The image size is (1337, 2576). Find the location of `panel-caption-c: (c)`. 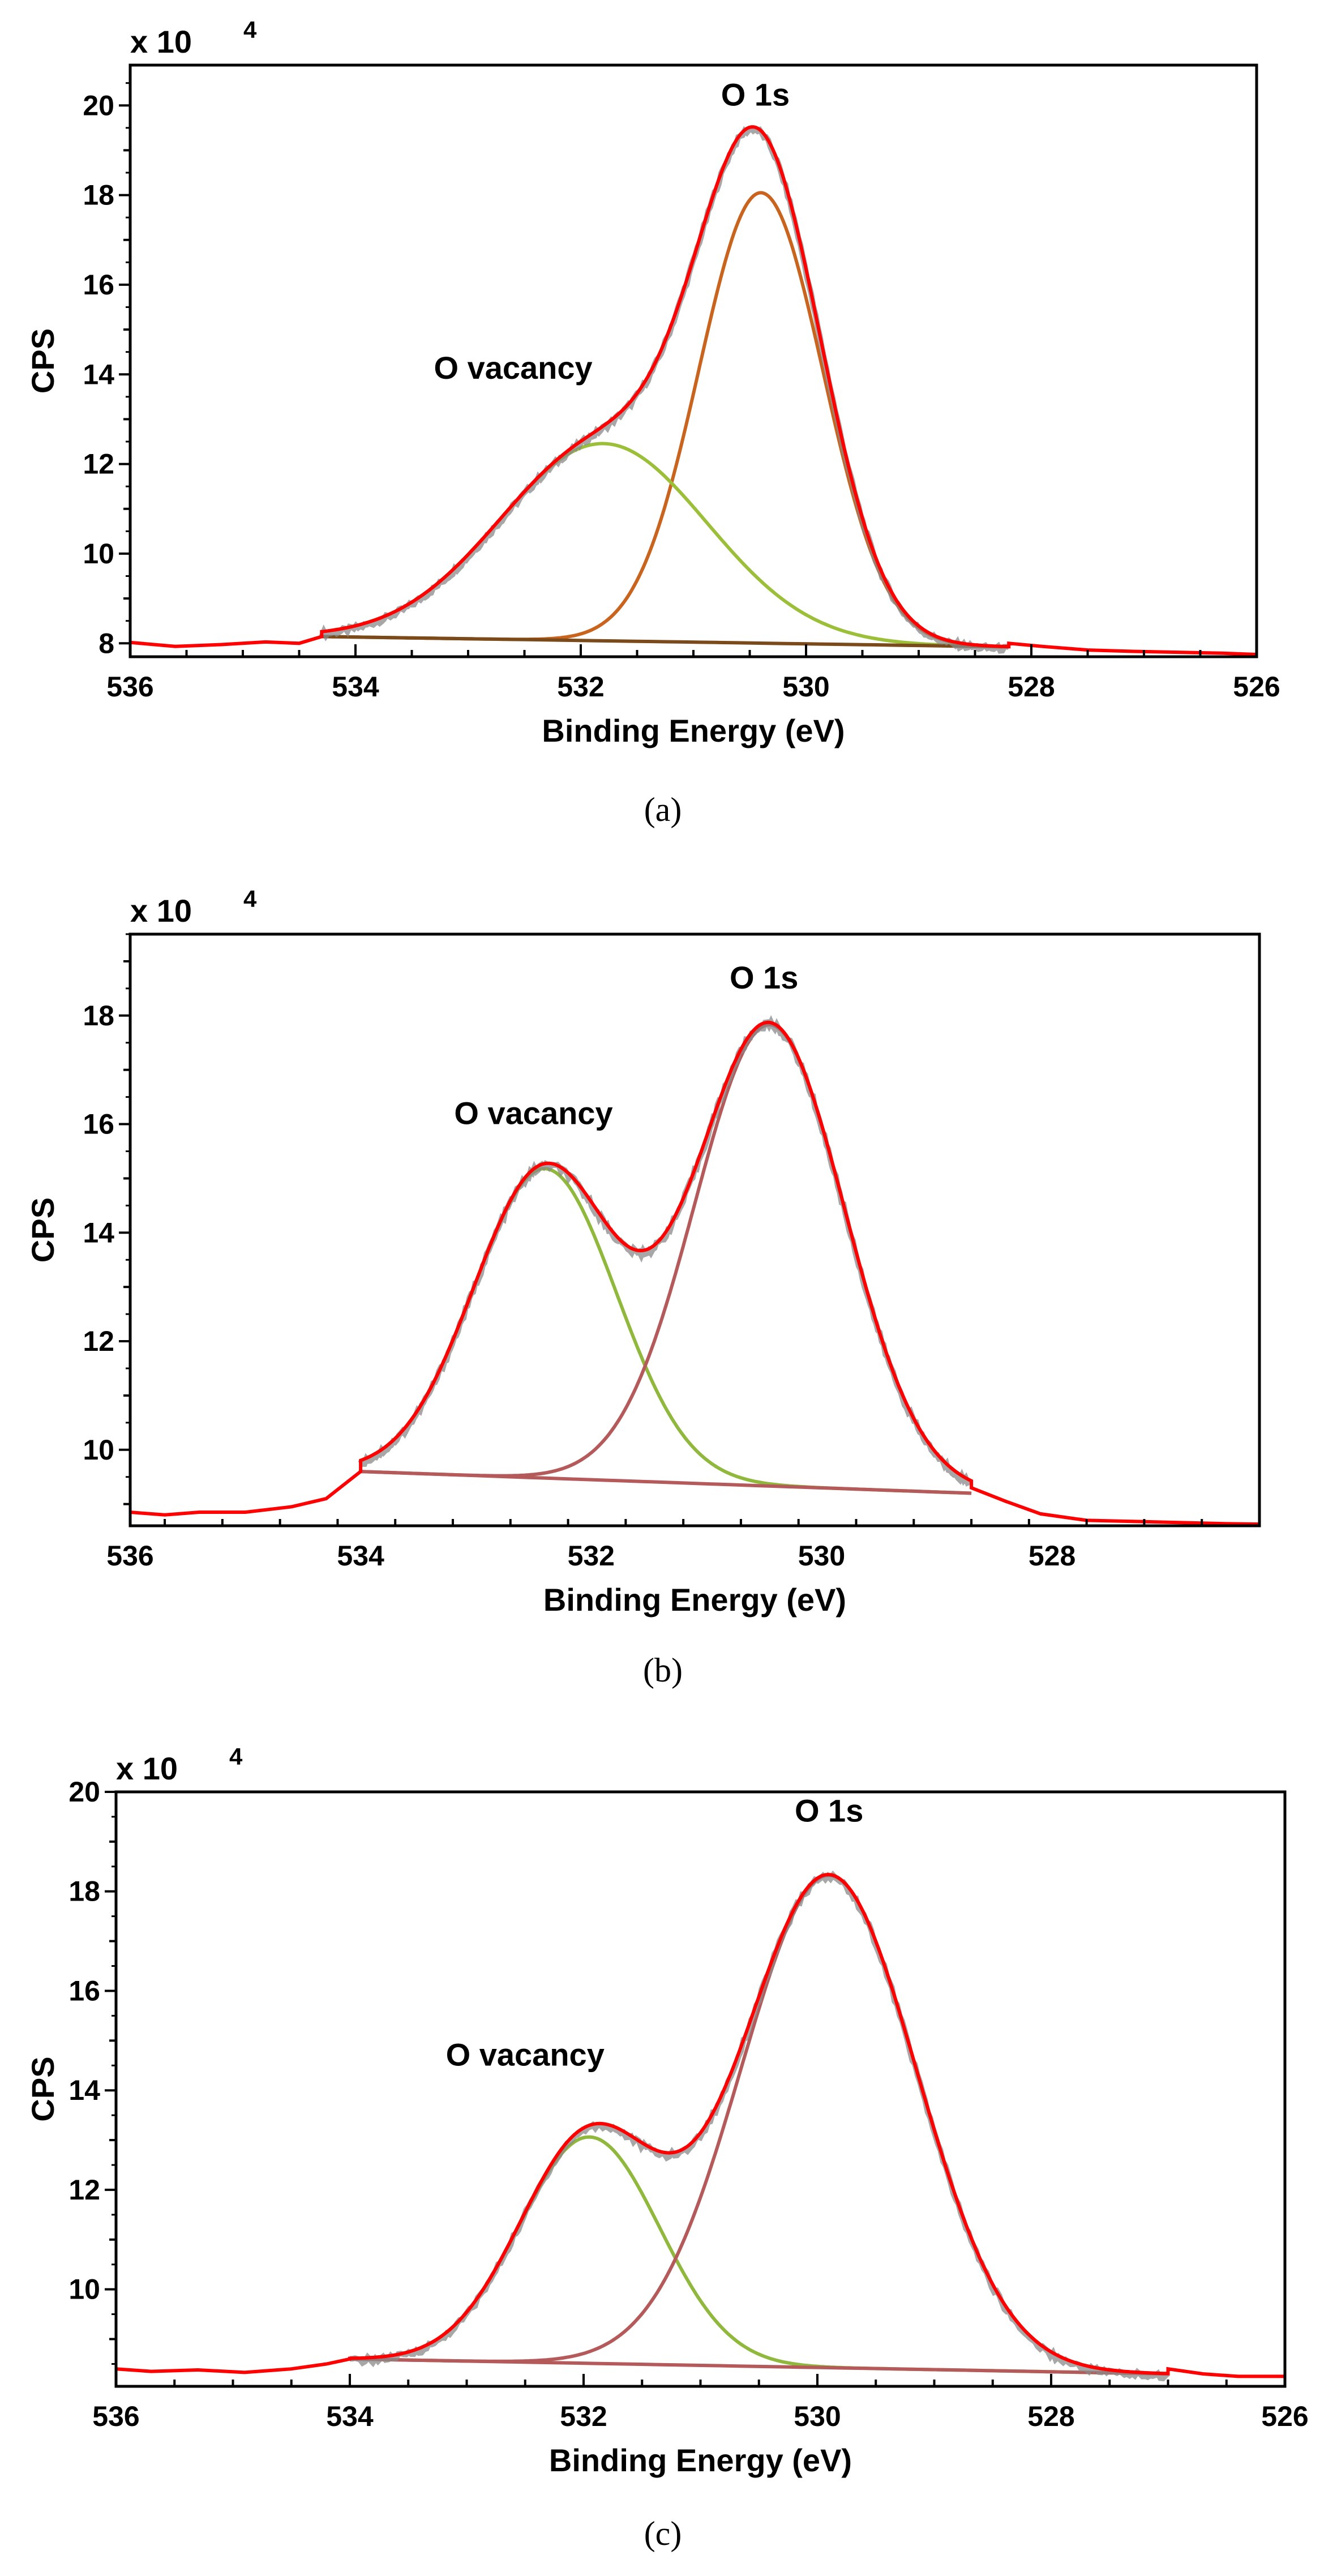

panel-caption-c: (c) is located at coordinates (663, 2533).